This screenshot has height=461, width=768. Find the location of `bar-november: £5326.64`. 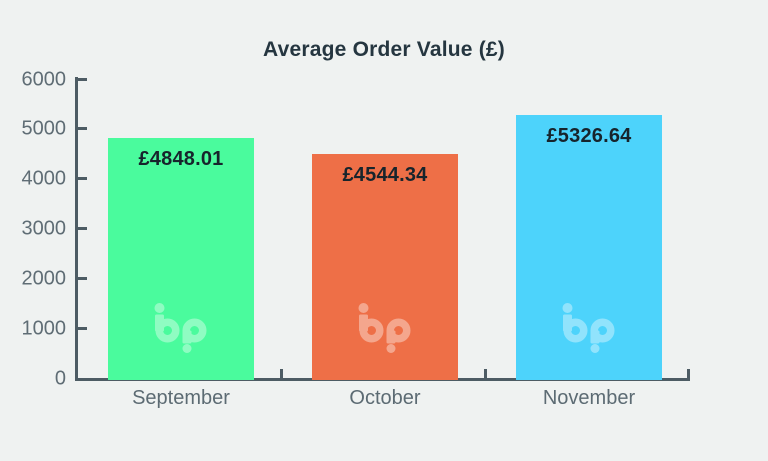

bar-november: £5326.64 is located at coordinates (589, 247).